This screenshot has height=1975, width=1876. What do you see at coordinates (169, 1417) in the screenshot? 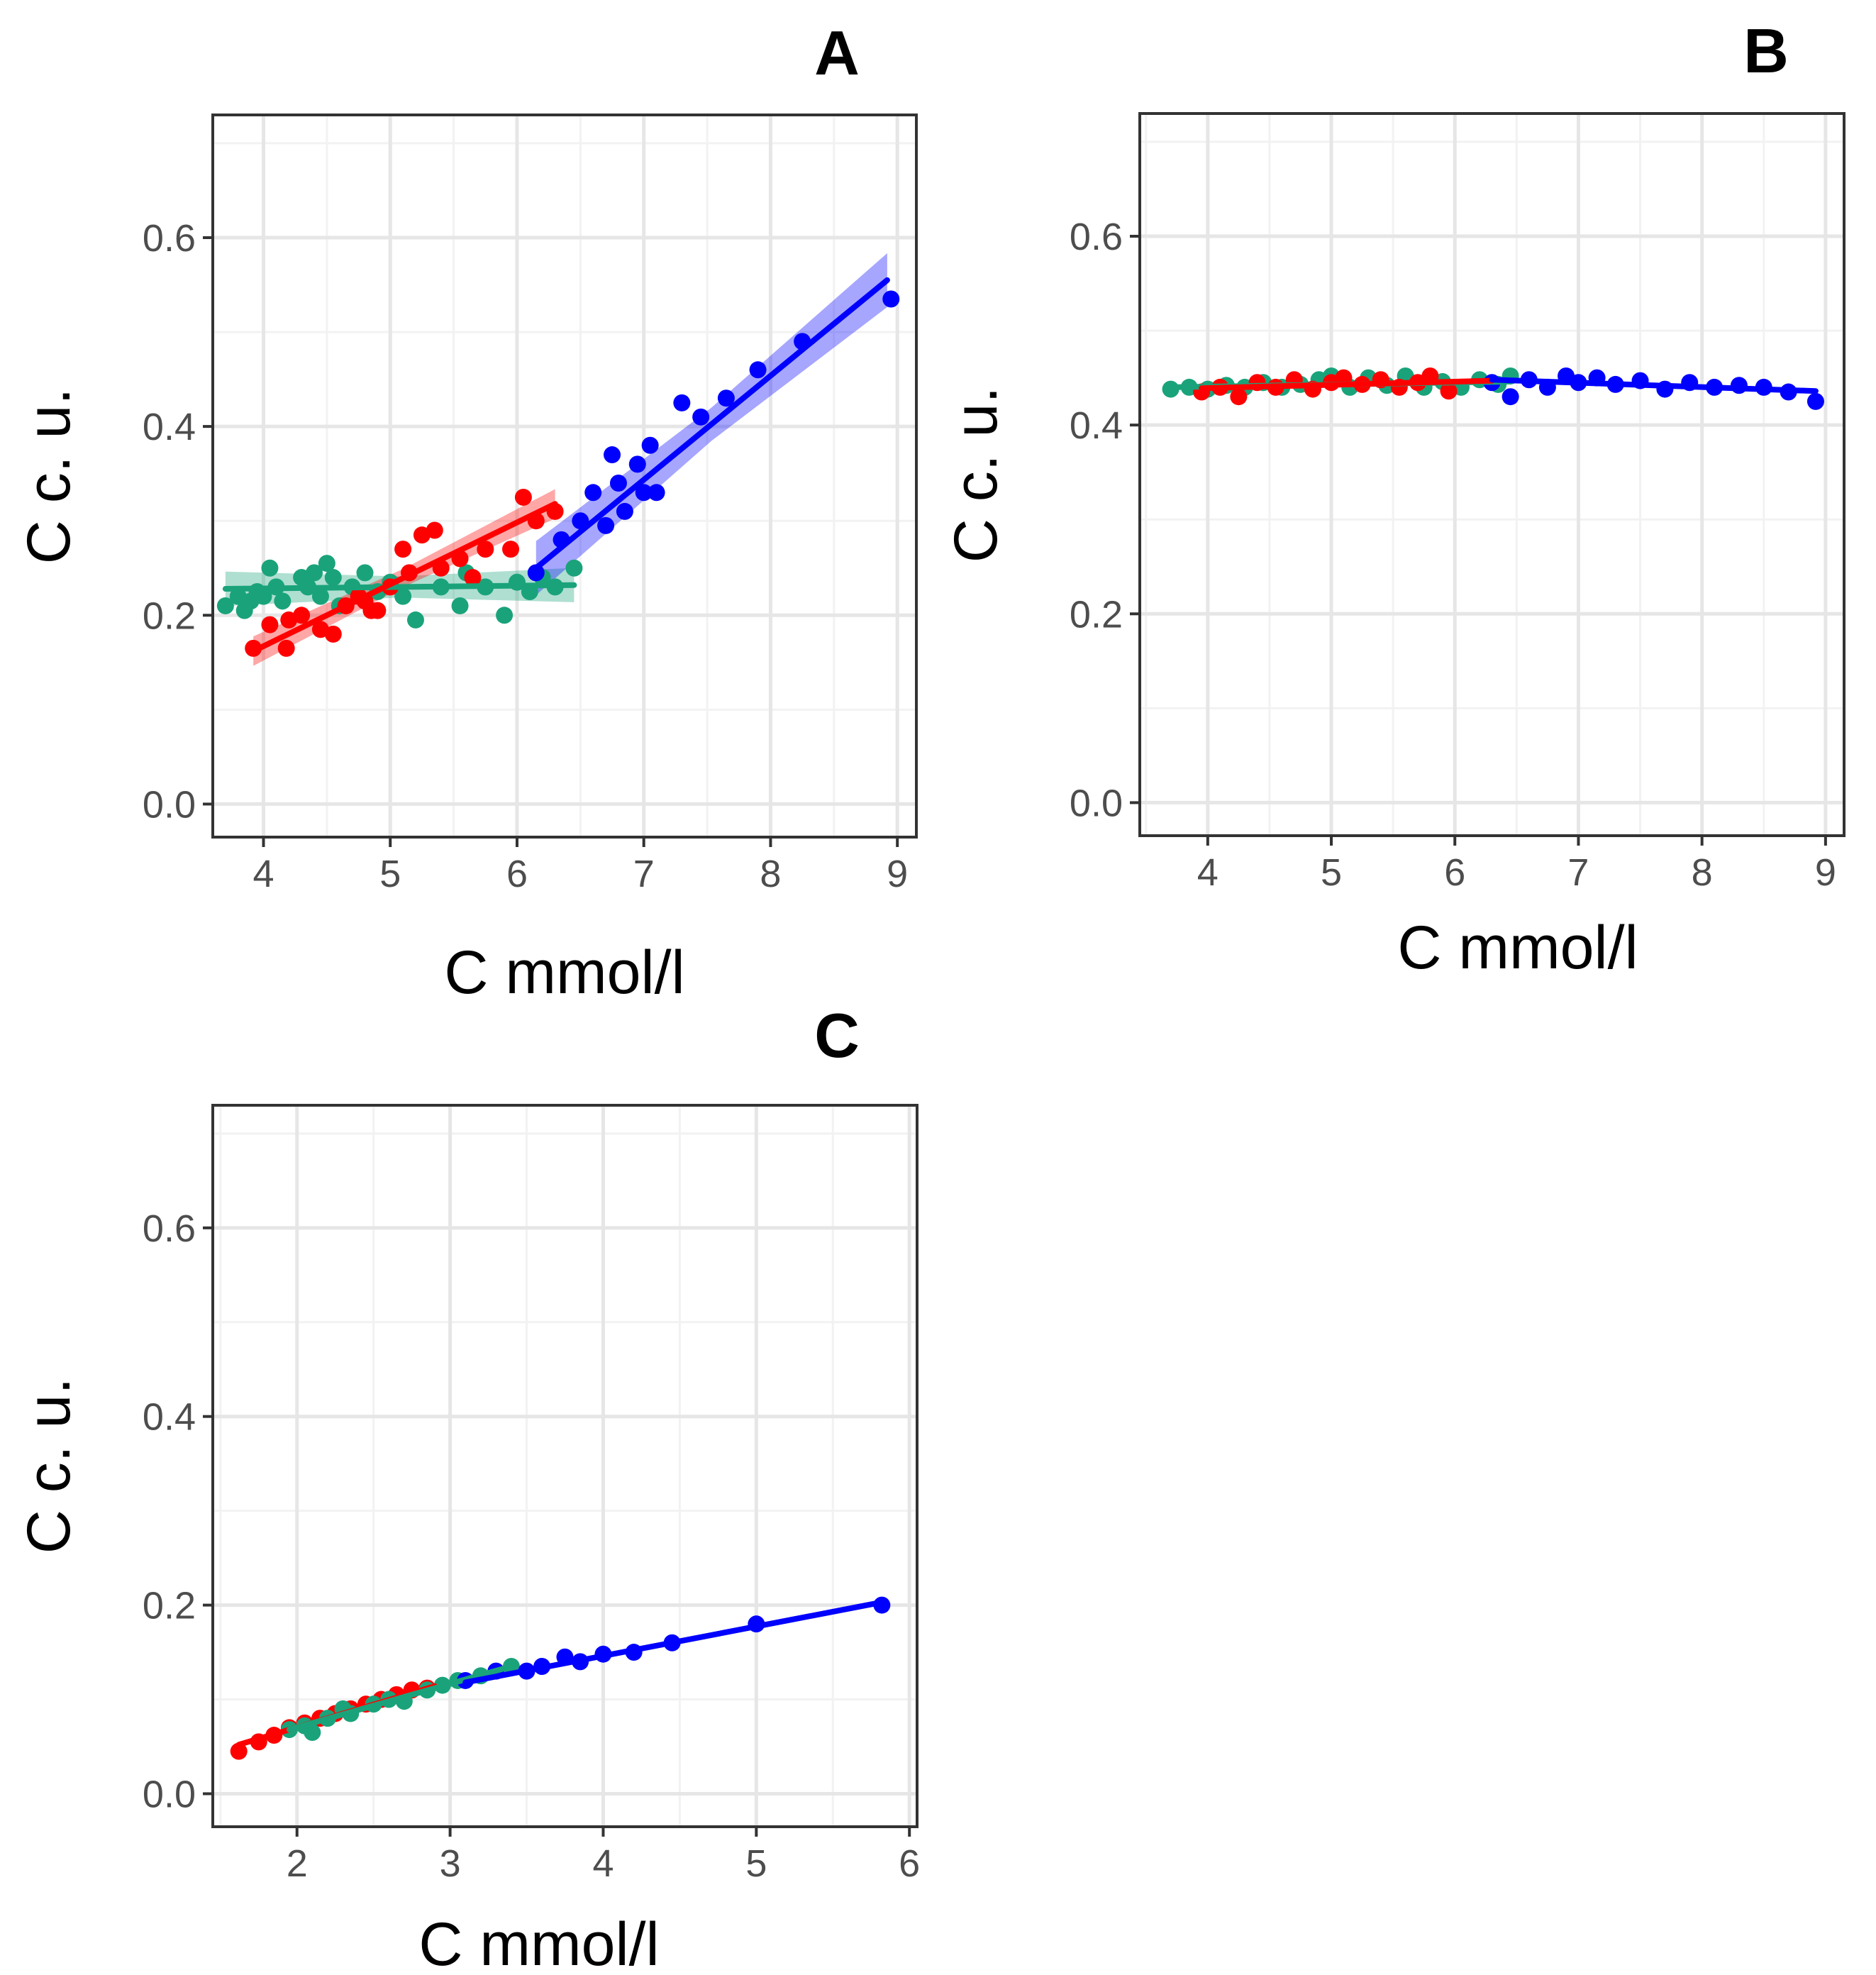
I see `panel-c-y-tick-label: 0.4` at bounding box center [169, 1417].